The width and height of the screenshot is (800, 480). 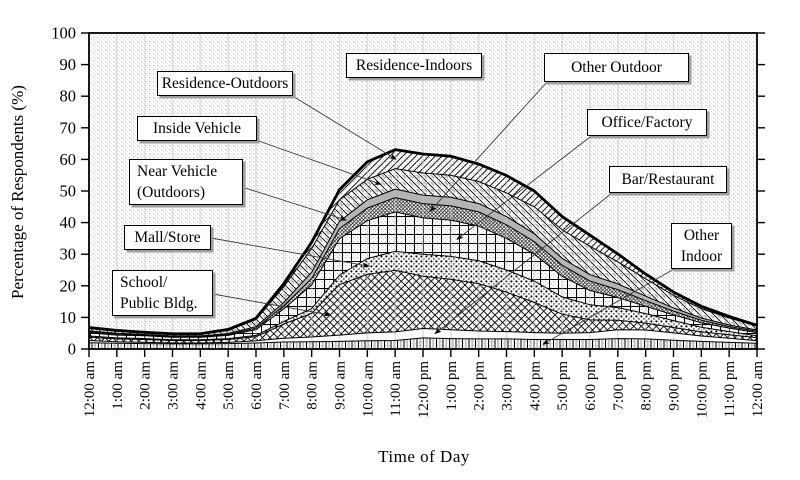 What do you see at coordinates (68, 254) in the screenshot?
I see `y-tick-label: 30` at bounding box center [68, 254].